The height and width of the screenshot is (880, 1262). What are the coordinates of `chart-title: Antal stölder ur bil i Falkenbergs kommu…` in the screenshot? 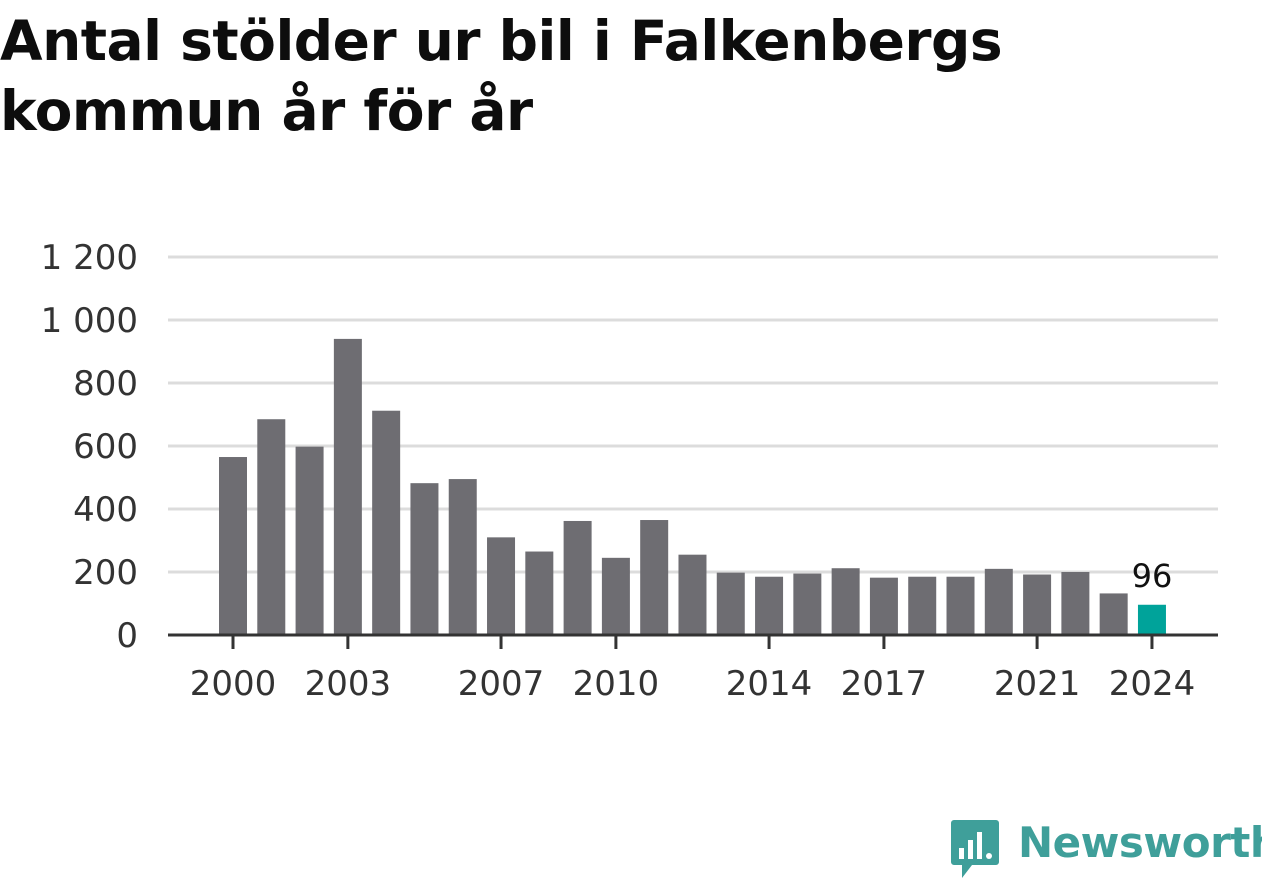 It's located at (501, 76).